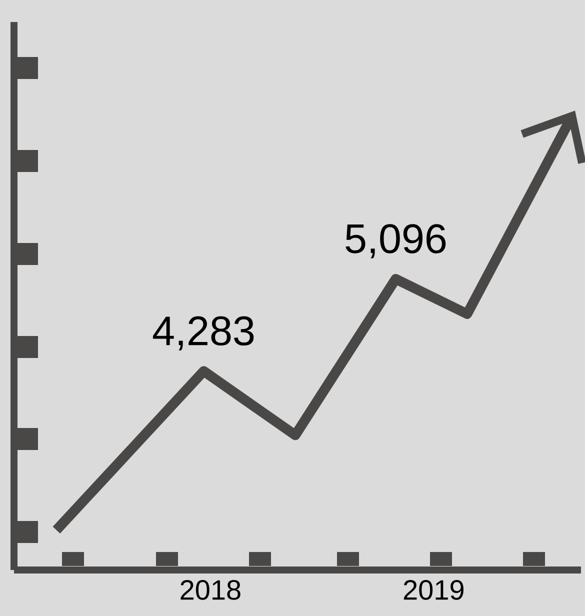 This screenshot has height=616, width=585. What do you see at coordinates (434, 590) in the screenshot?
I see `x-tick-label: 2019` at bounding box center [434, 590].